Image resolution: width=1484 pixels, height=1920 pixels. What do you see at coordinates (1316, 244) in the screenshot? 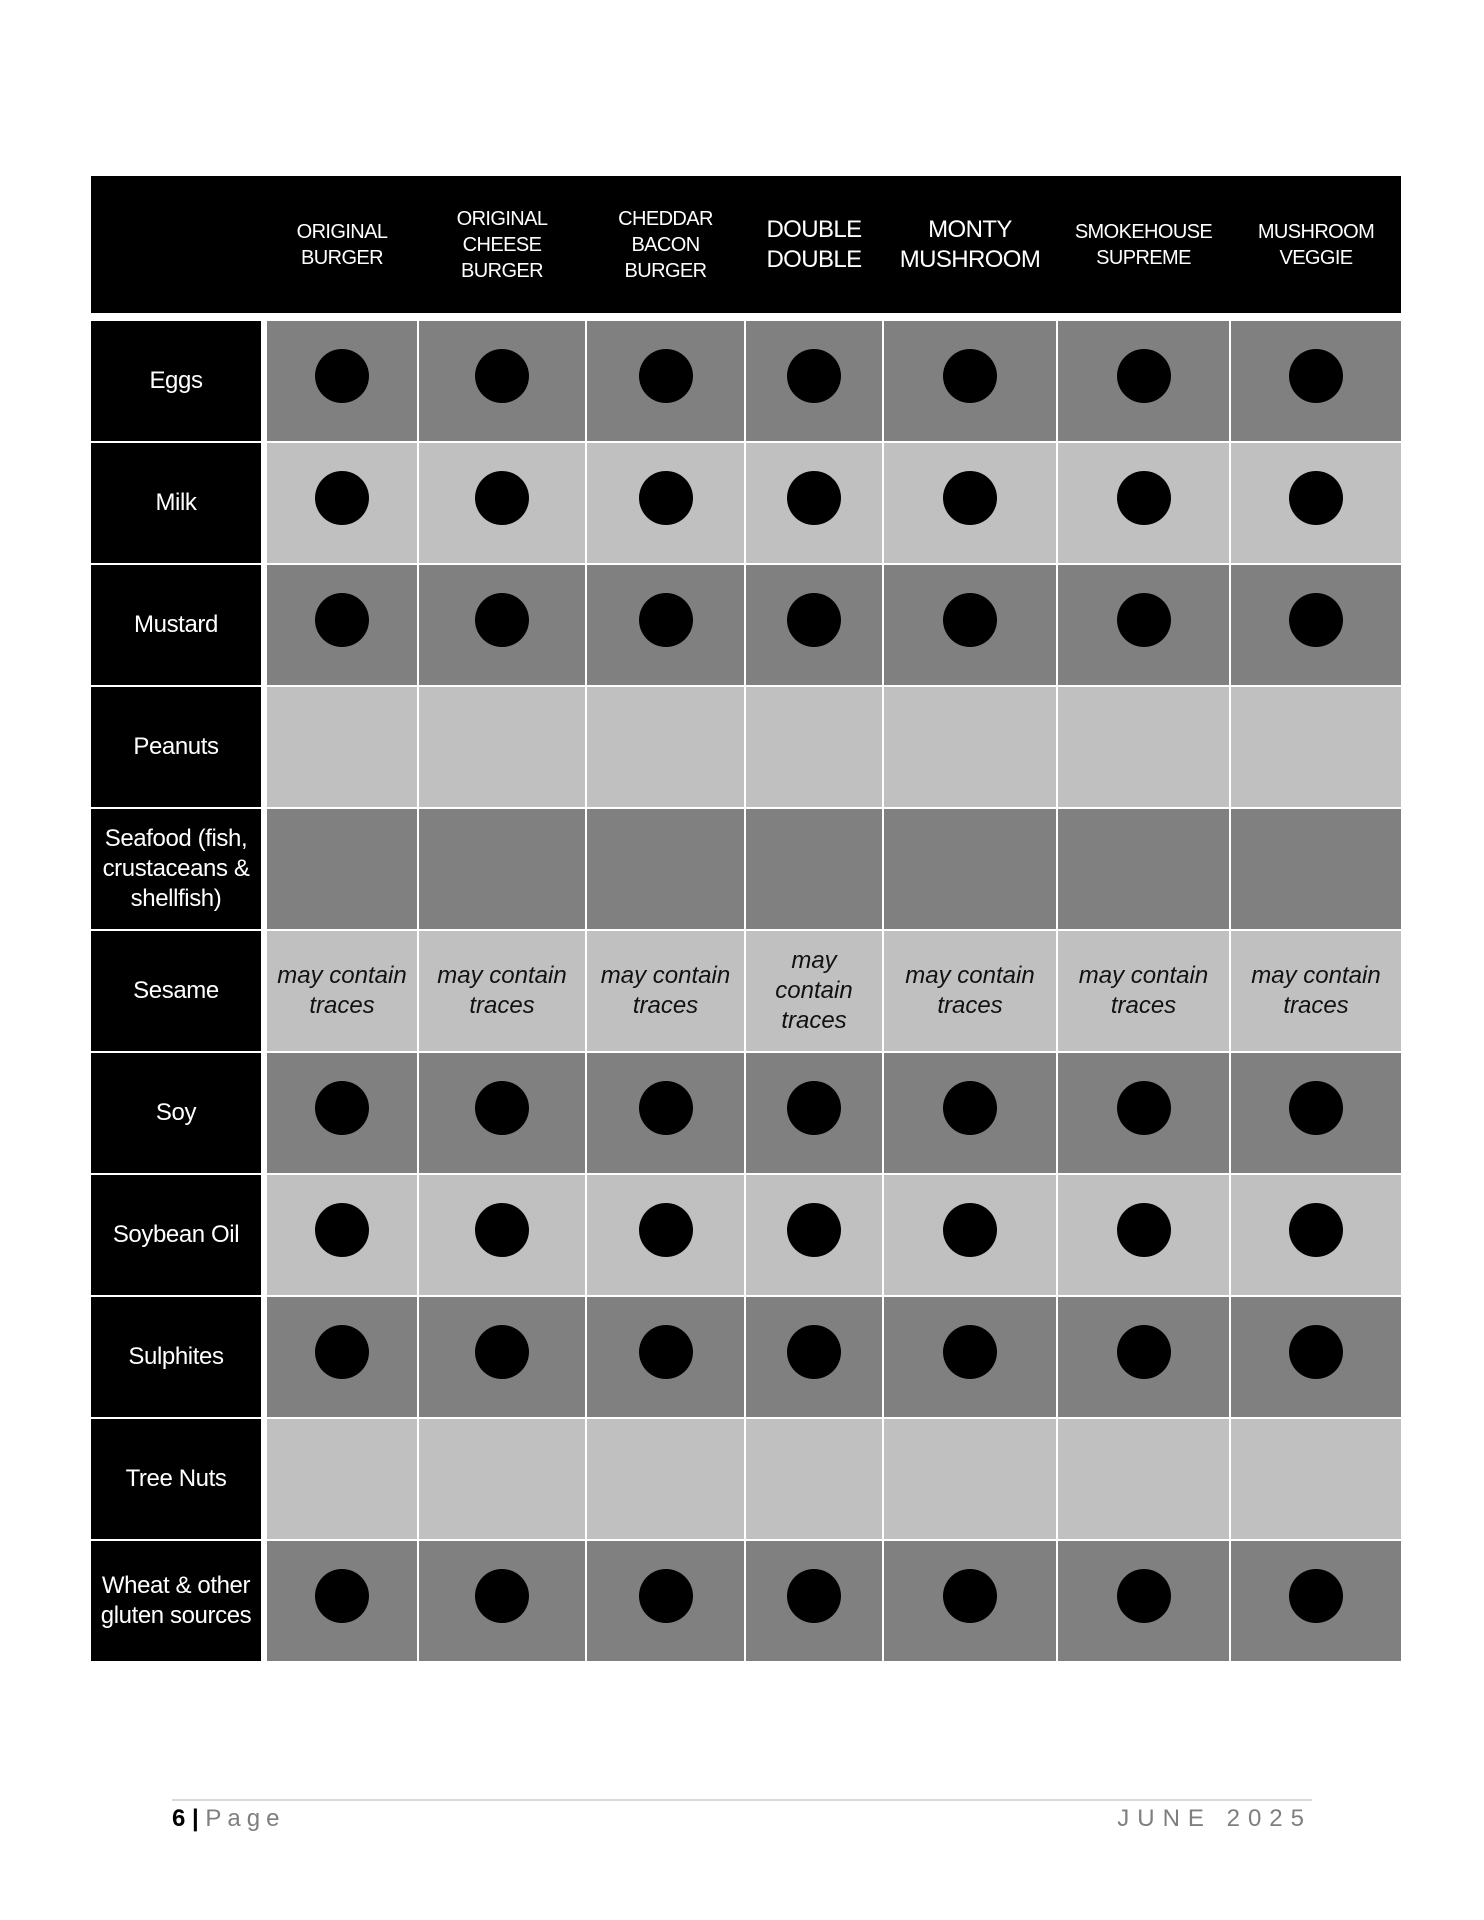
I see `column-header: MUSHROOM VEGGIE` at bounding box center [1316, 244].